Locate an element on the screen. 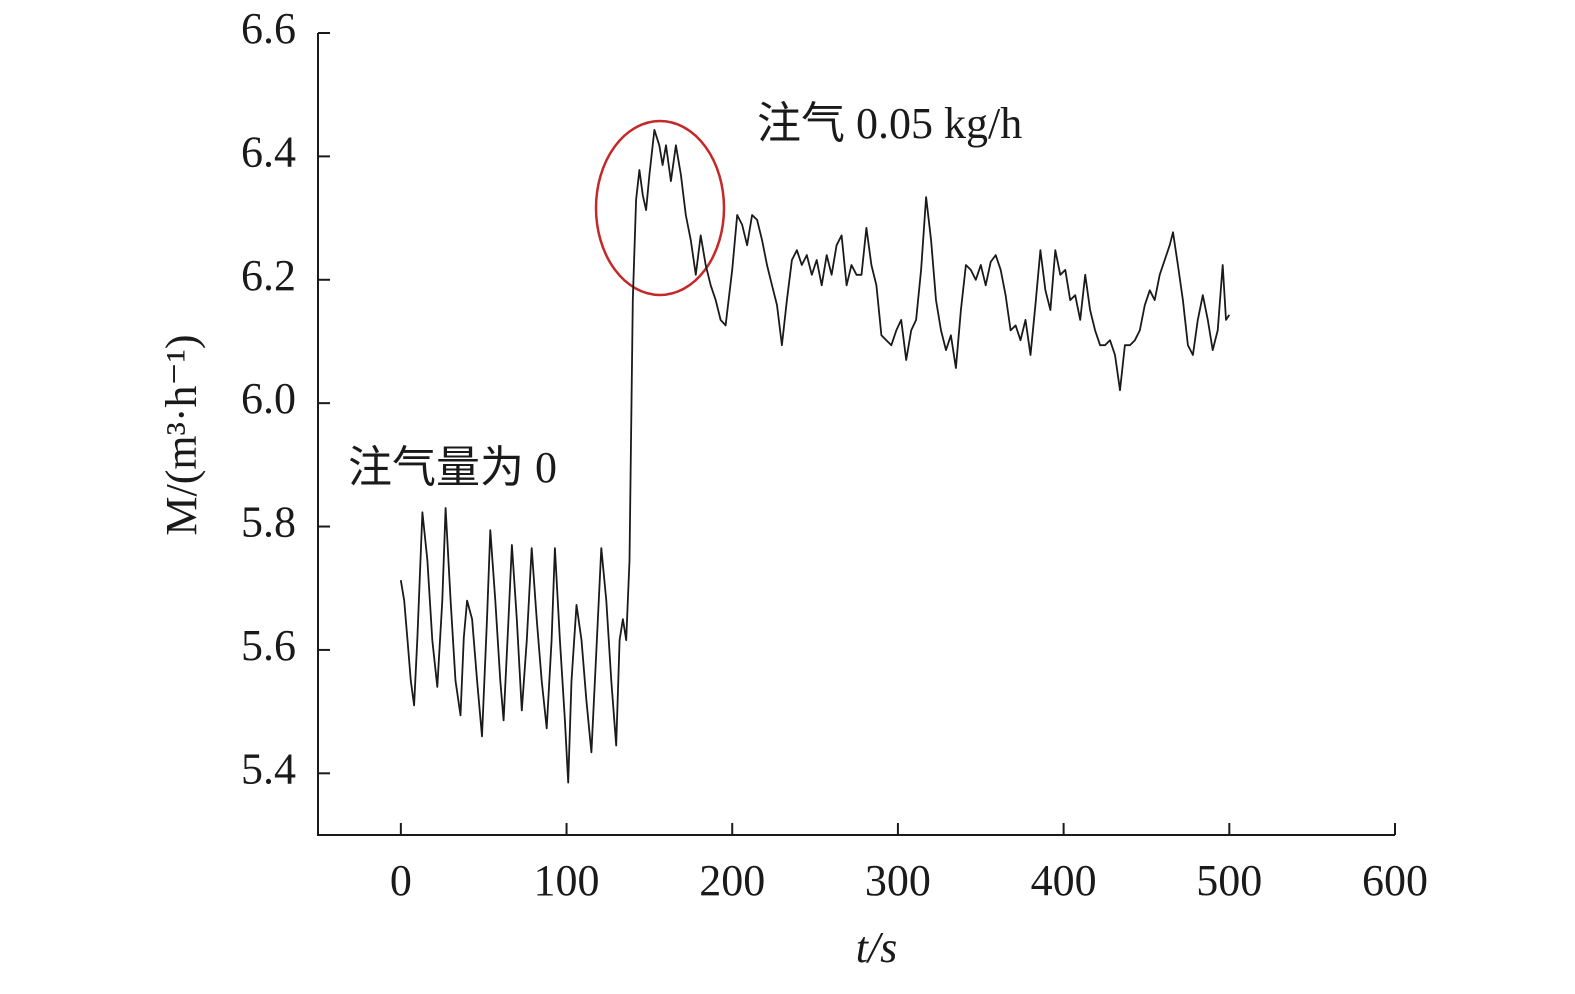 The width and height of the screenshot is (1575, 994). y-tick-label: 5.6 is located at coordinates (268, 645).